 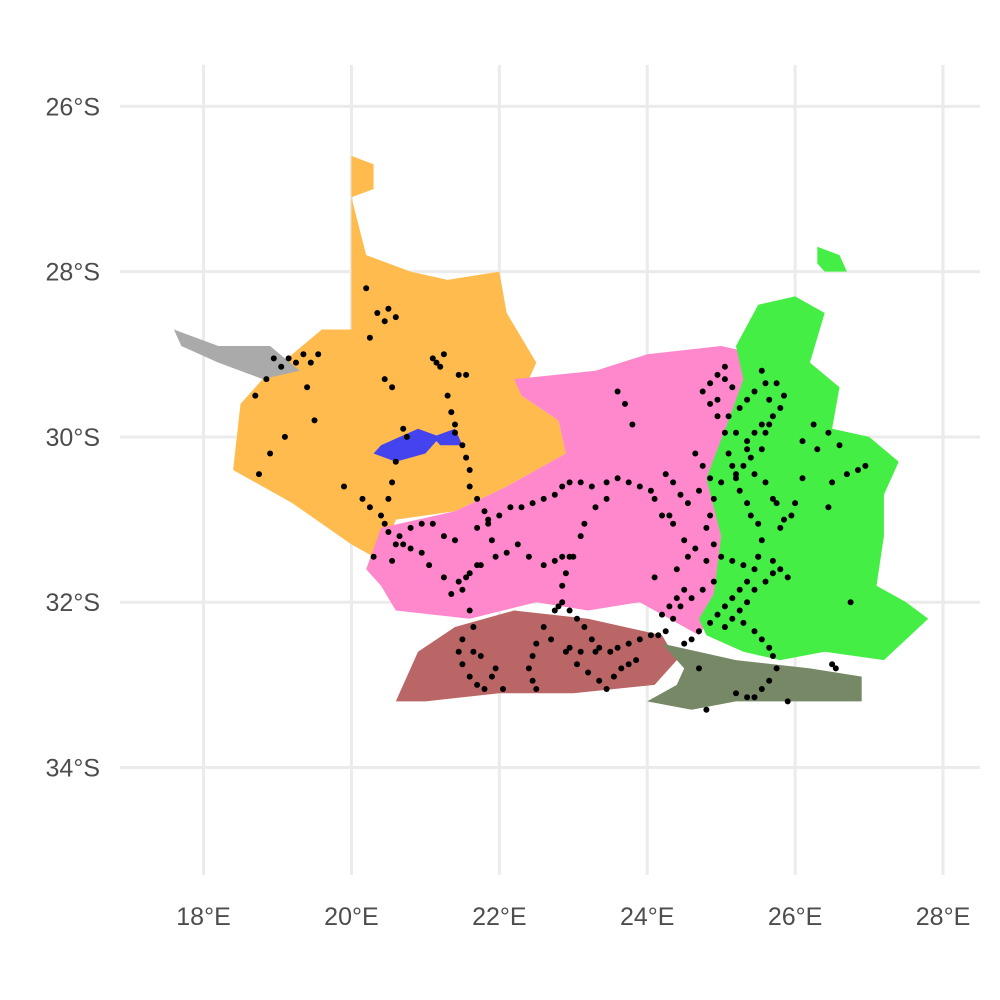 What do you see at coordinates (73, 769) in the screenshot?
I see `y-tick-label-4: 34°S` at bounding box center [73, 769].